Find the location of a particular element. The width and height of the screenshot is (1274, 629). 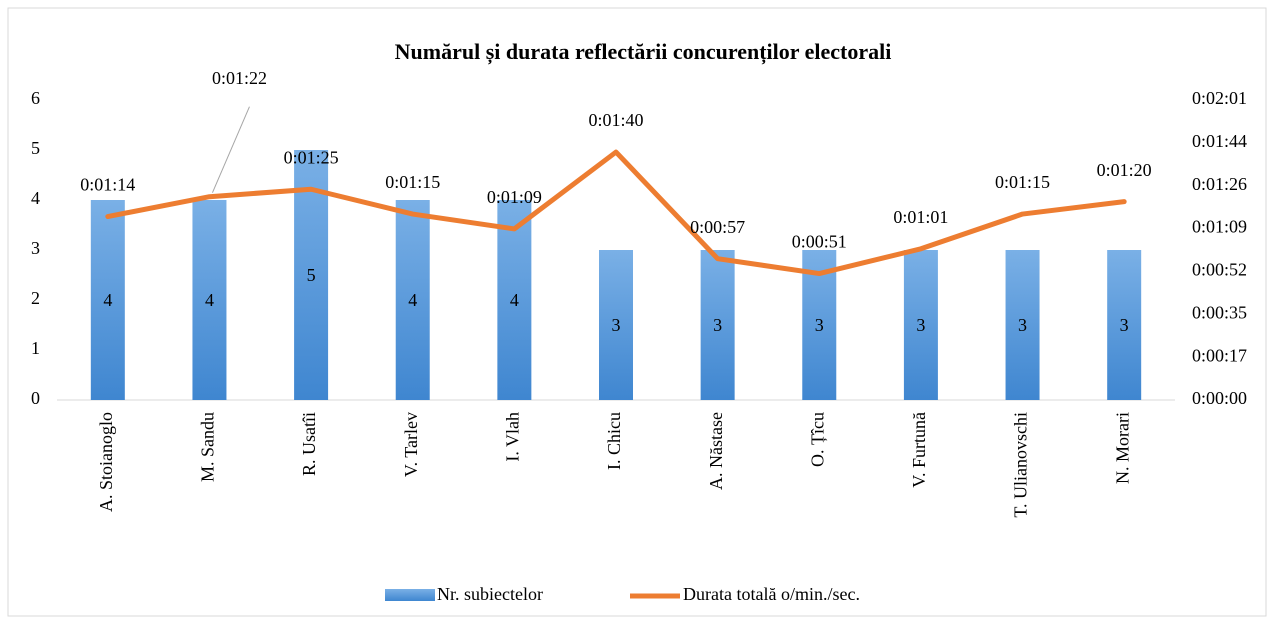

x-tick-label: I. Vlah is located at coordinates (512, 437).